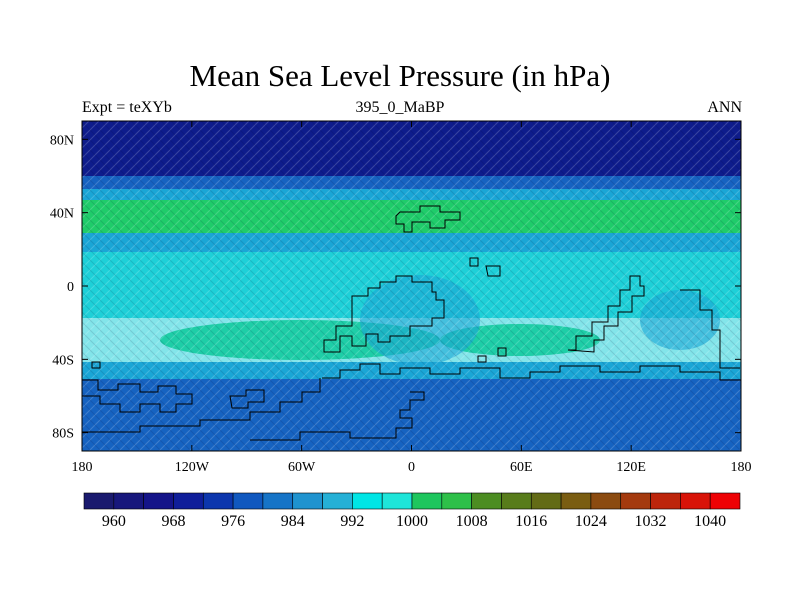 This screenshot has height=600, width=800. Describe the element at coordinates (631, 467) in the screenshot. I see `lon-tick-label: 120E` at that location.